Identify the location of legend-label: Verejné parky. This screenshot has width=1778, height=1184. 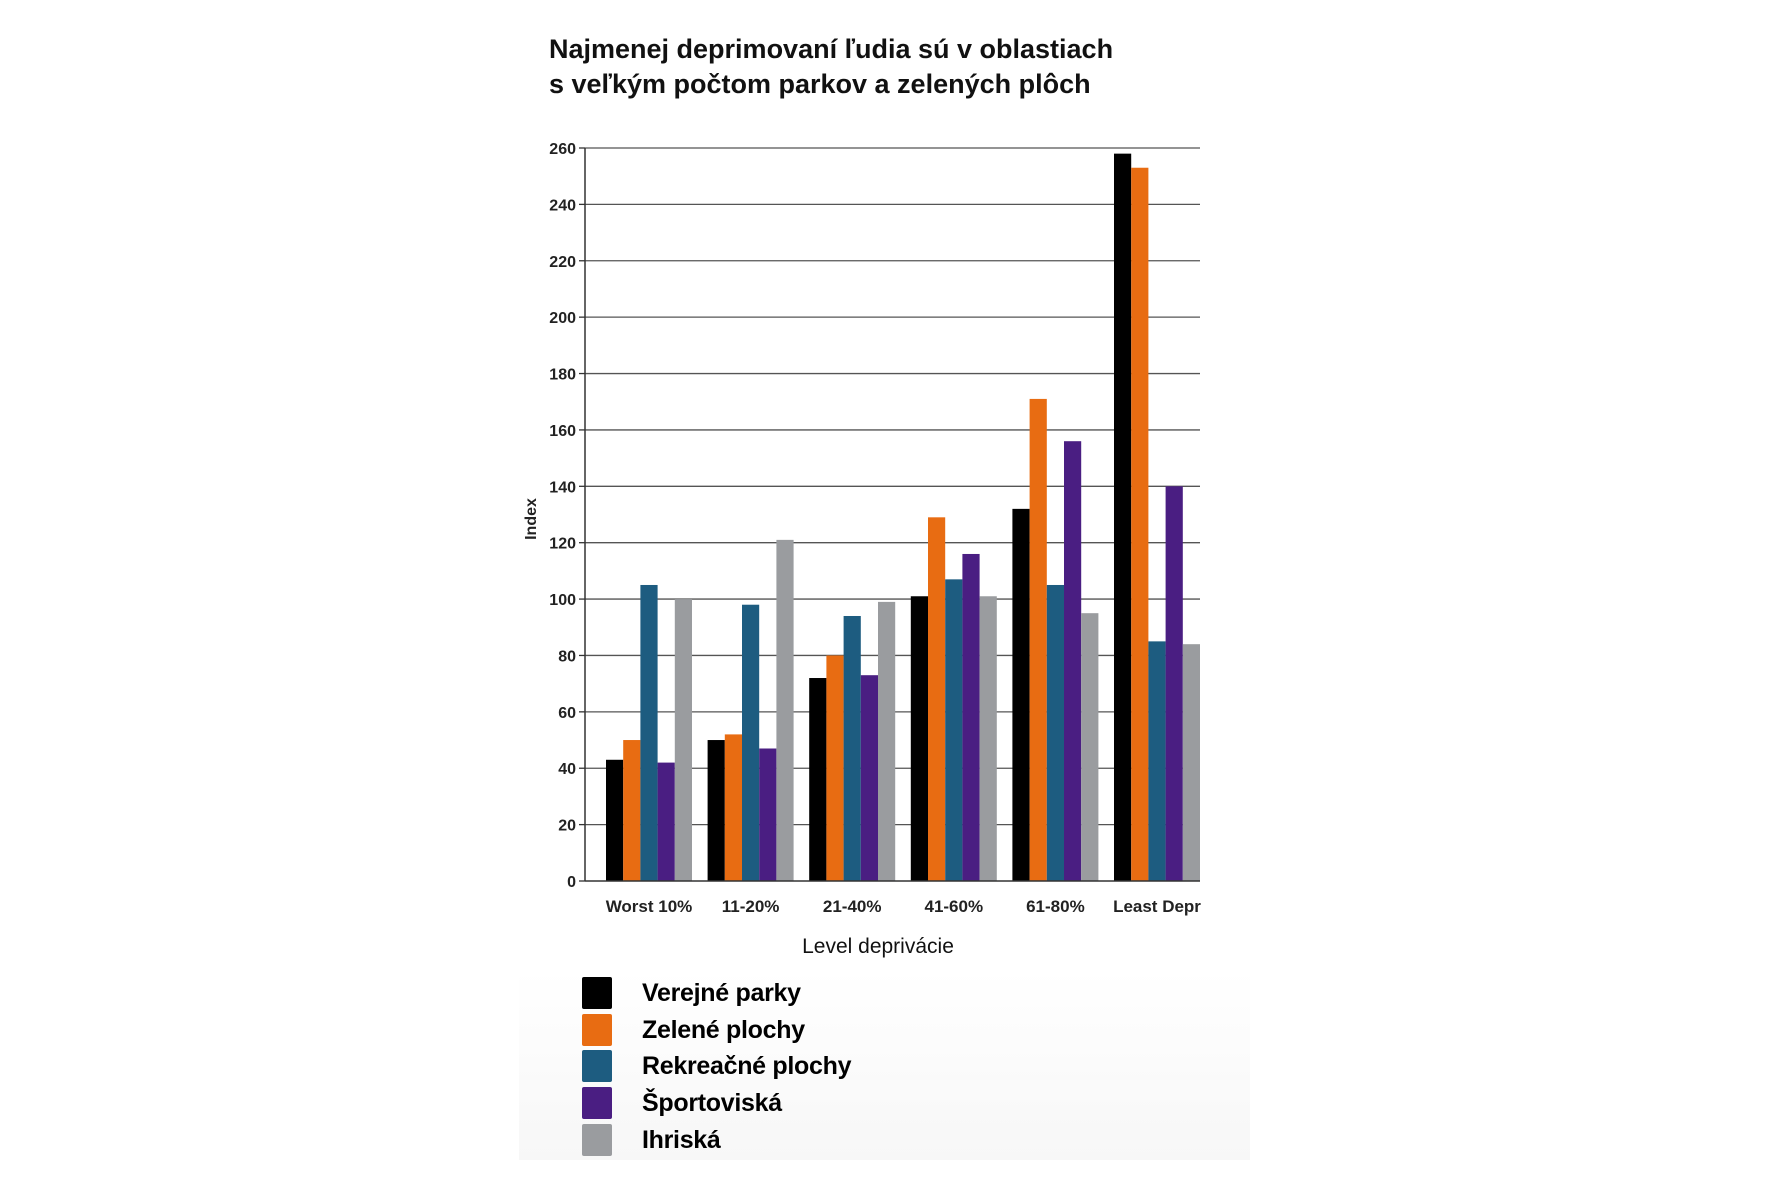
(721, 992).